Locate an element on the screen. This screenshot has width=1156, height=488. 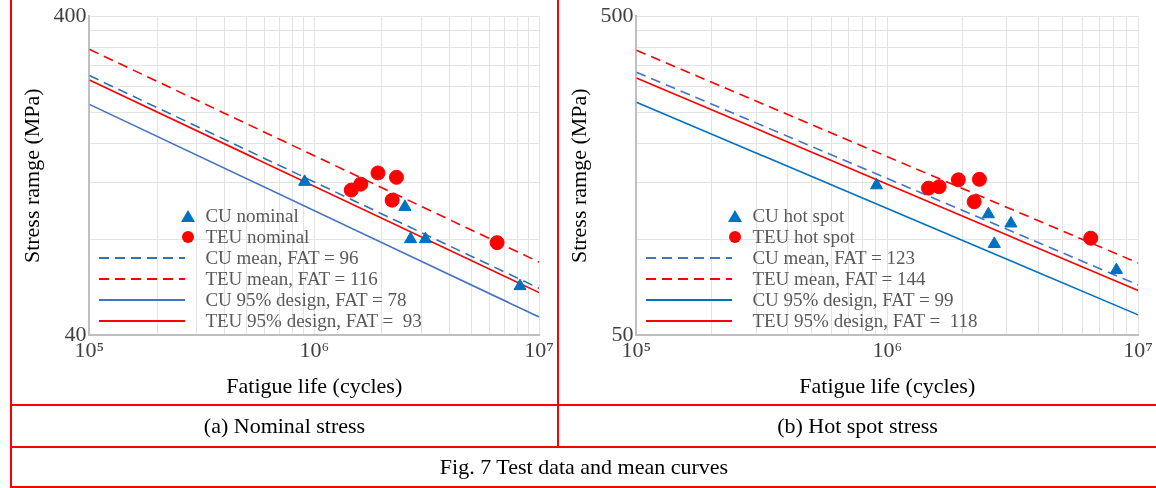
legend-label: CU 95% design, FAT = 99 is located at coordinates (853, 300).